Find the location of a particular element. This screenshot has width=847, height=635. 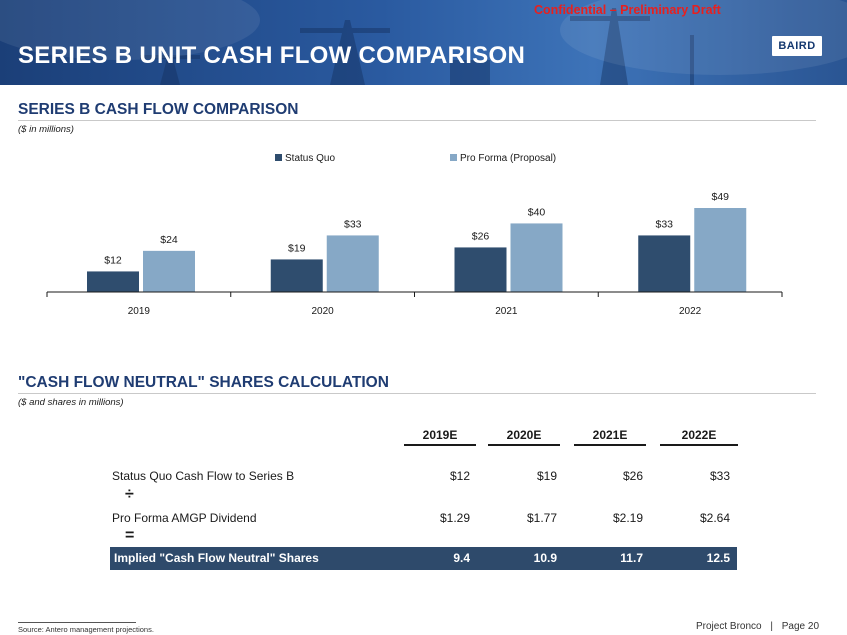

dividend-2022e: $2.64 is located at coordinates (714, 518).